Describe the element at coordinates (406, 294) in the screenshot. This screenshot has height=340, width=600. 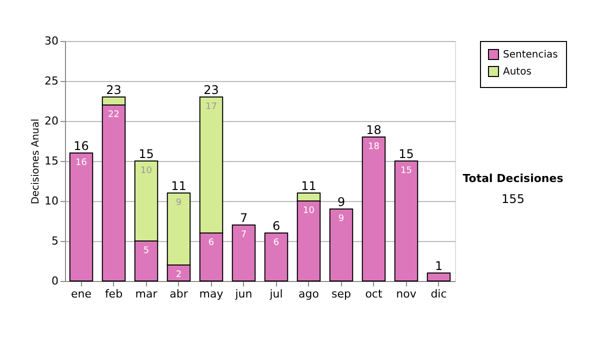
I see `x-tick-label: nov` at that location.